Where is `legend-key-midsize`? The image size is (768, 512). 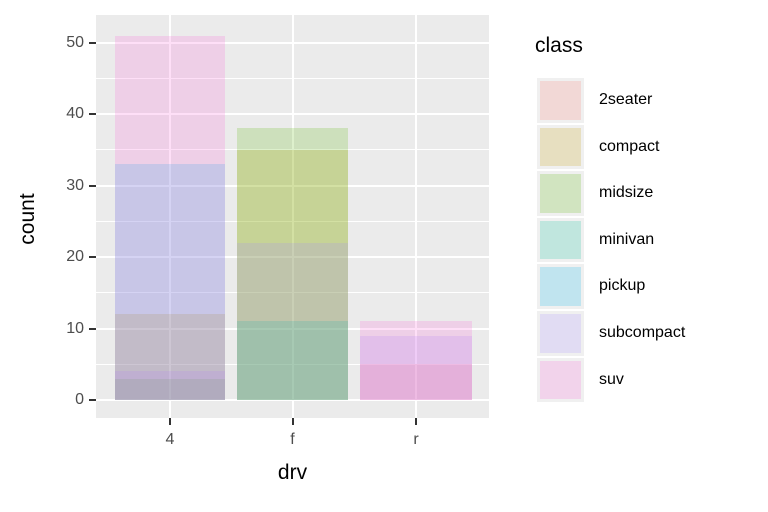
legend-key-midsize is located at coordinates (560, 193).